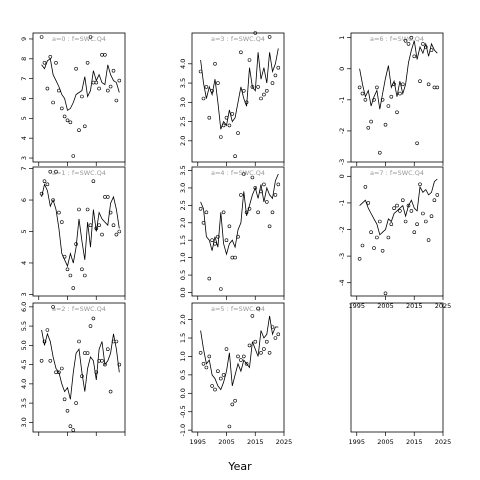 This screenshot has height=480, width=480. Describe the element at coordinates (197, 442) in the screenshot. I see `x-tick-label: 1995` at that location.